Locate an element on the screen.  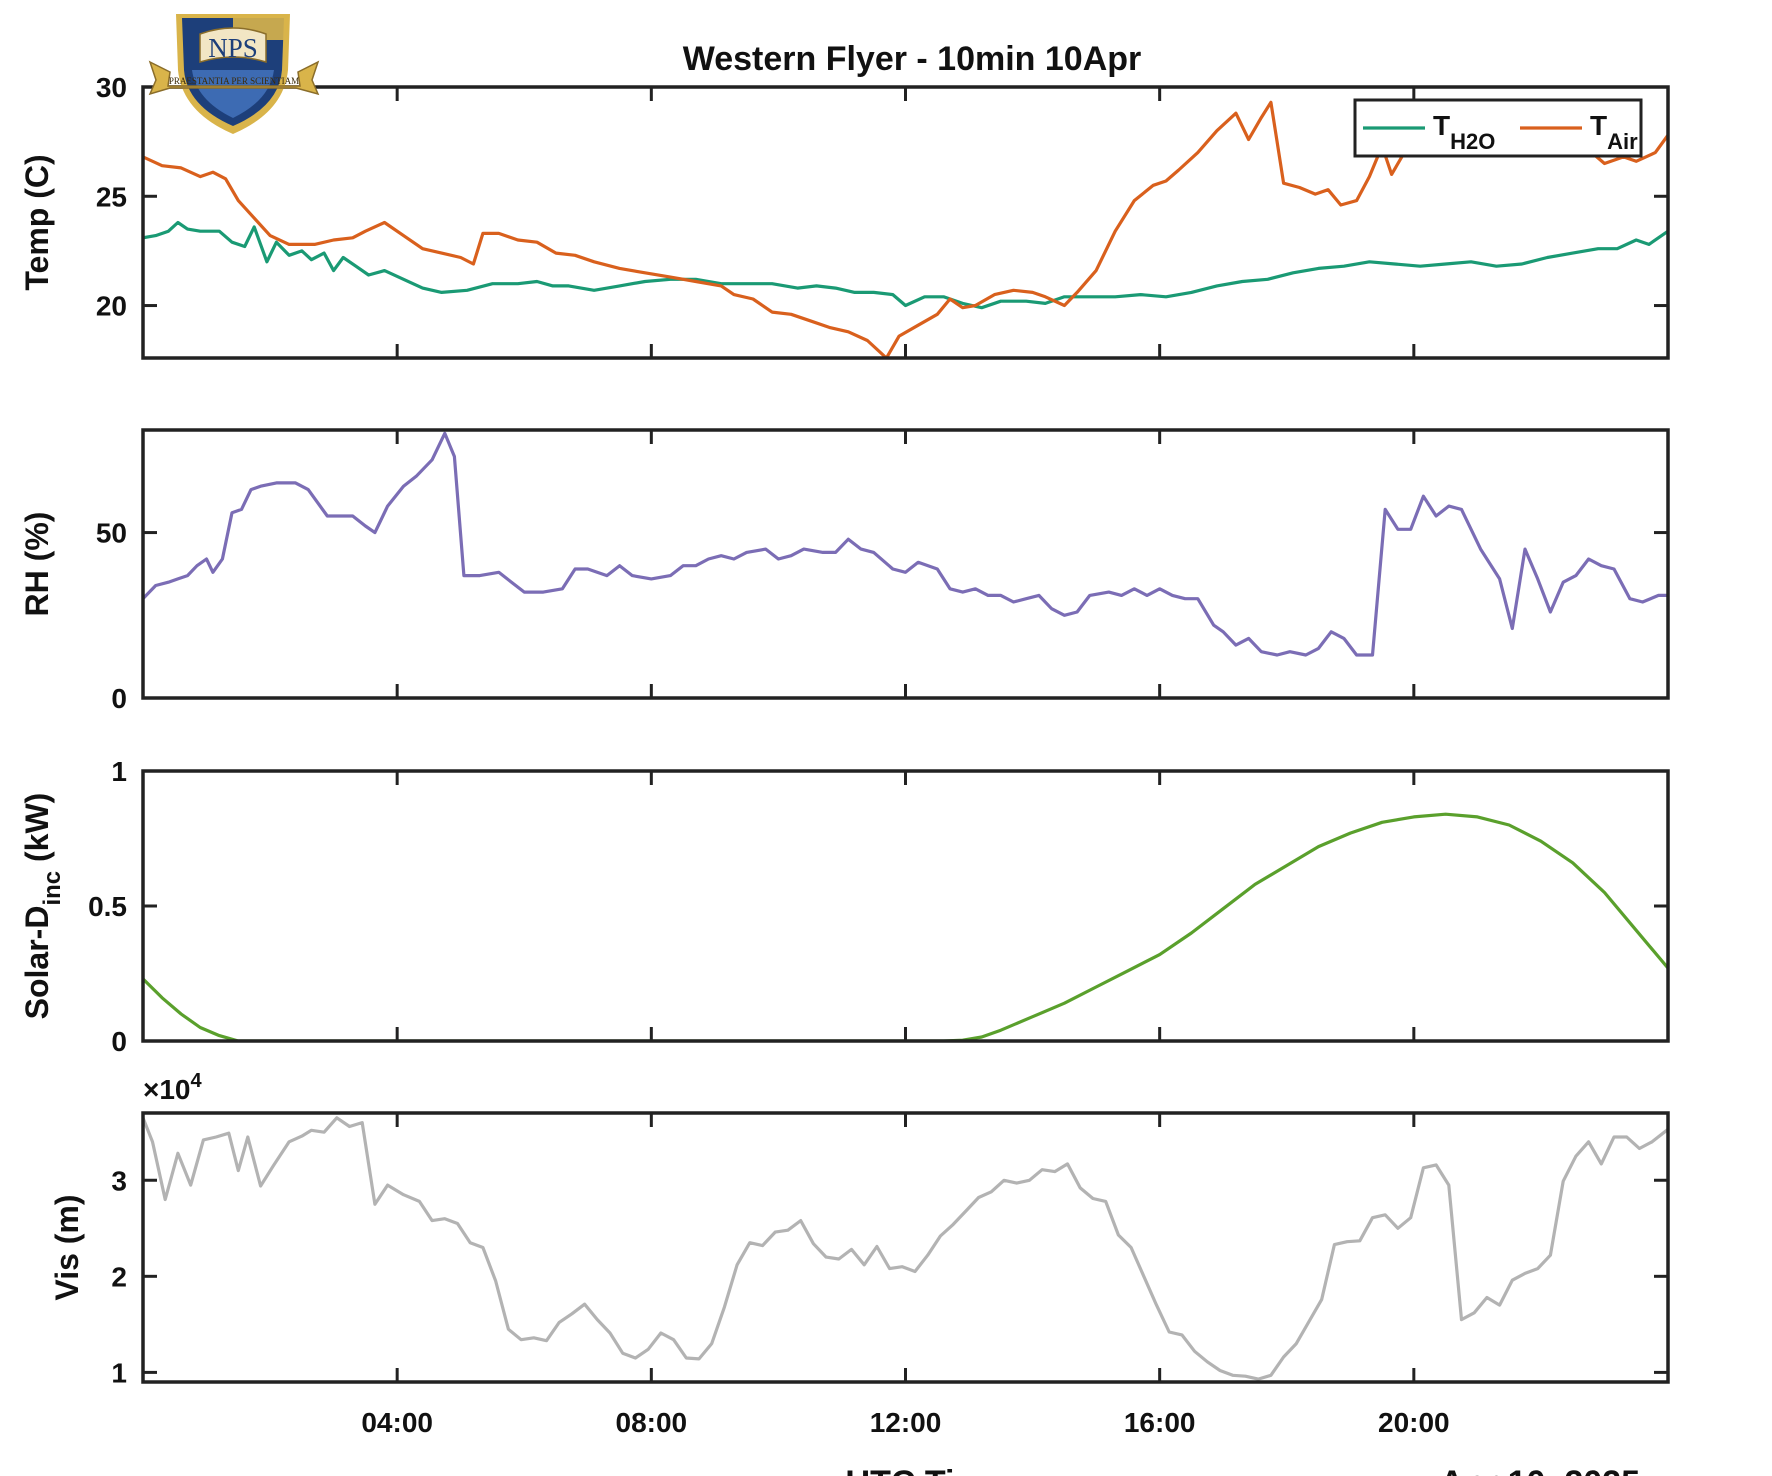
y-tick-label-rh: 0 is located at coordinates (119, 698).